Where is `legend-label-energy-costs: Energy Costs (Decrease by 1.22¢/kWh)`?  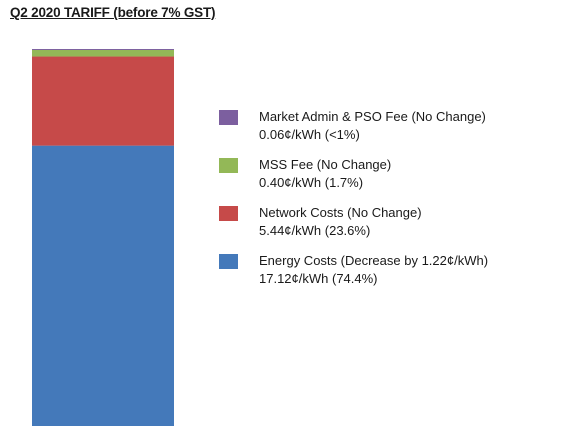
legend-label-energy-costs: Energy Costs (Decrease by 1.22¢/kWh) is located at coordinates (374, 260).